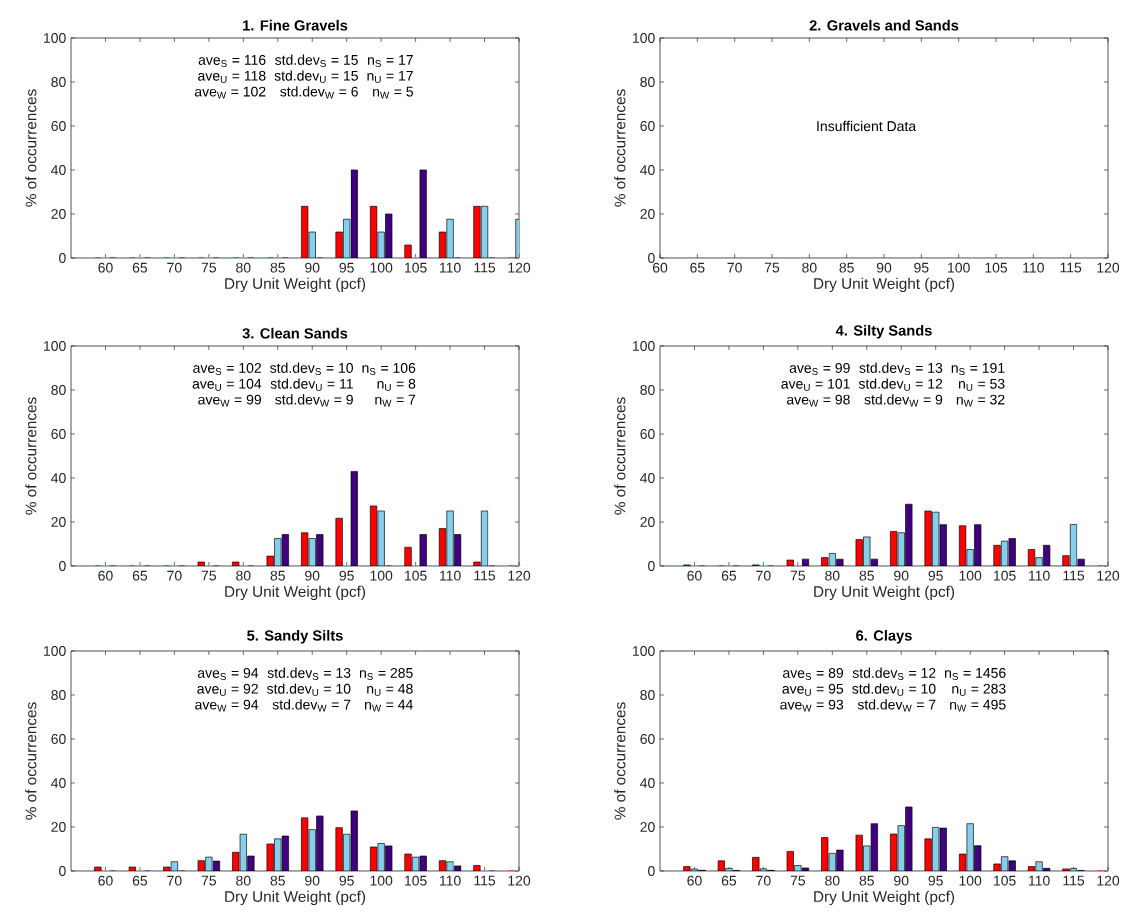 The image size is (1128, 923). I want to click on annotation: ave$_{W}$ = 102, so click(230, 92).